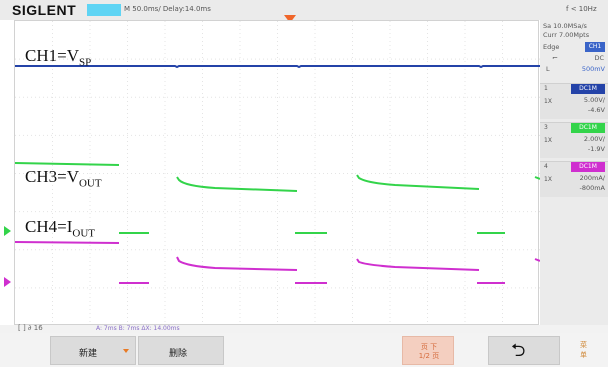  Describe the element at coordinates (167, 9) in the screenshot. I see `timebase-readout: M 50.0ms/ Delay:14.0ms` at that location.